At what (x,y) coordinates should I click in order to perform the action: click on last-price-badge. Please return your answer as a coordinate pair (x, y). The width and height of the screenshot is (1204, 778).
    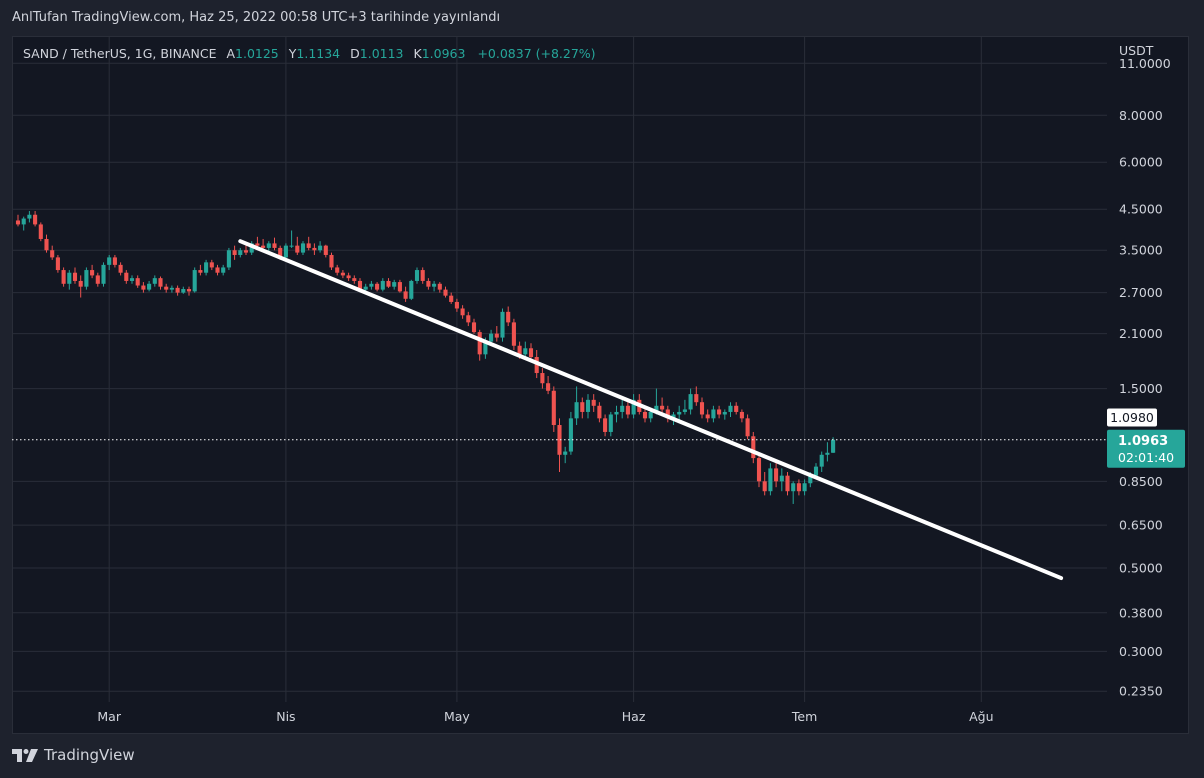
    Looking at the image, I should click on (1146, 448).